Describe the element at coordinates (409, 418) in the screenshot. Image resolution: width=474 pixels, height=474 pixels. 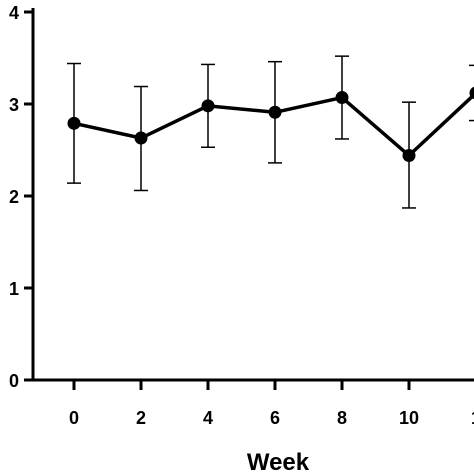
I see `x-tick-label: 10` at that location.